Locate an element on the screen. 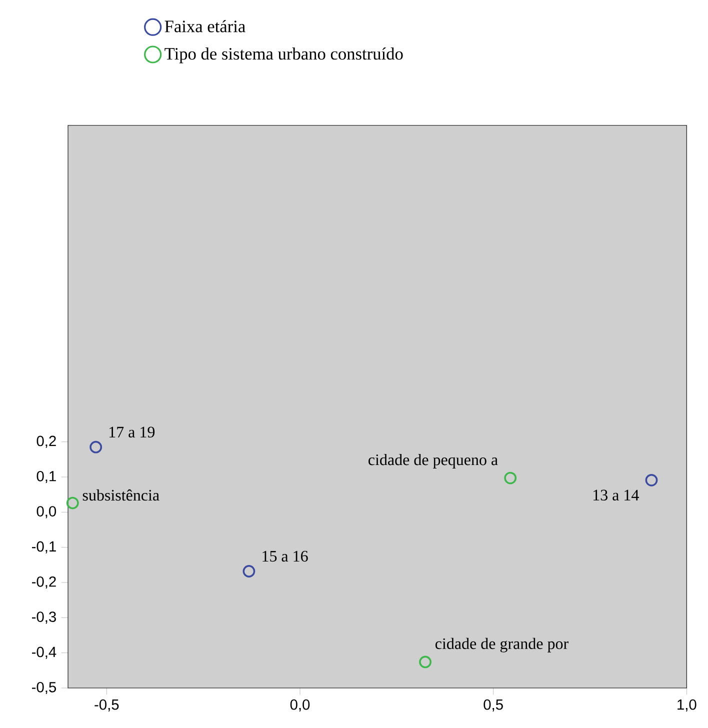 The width and height of the screenshot is (708, 728). y-tick-label: -0,3 is located at coordinates (44, 618).